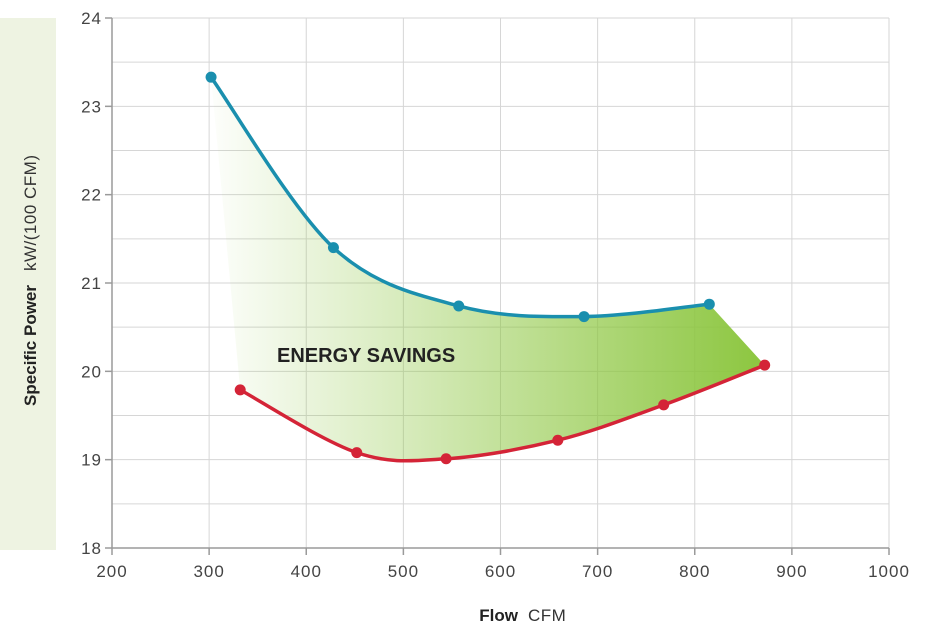 This screenshot has height=627, width=934. I want to click on x-tick-label: 900, so click(791, 571).